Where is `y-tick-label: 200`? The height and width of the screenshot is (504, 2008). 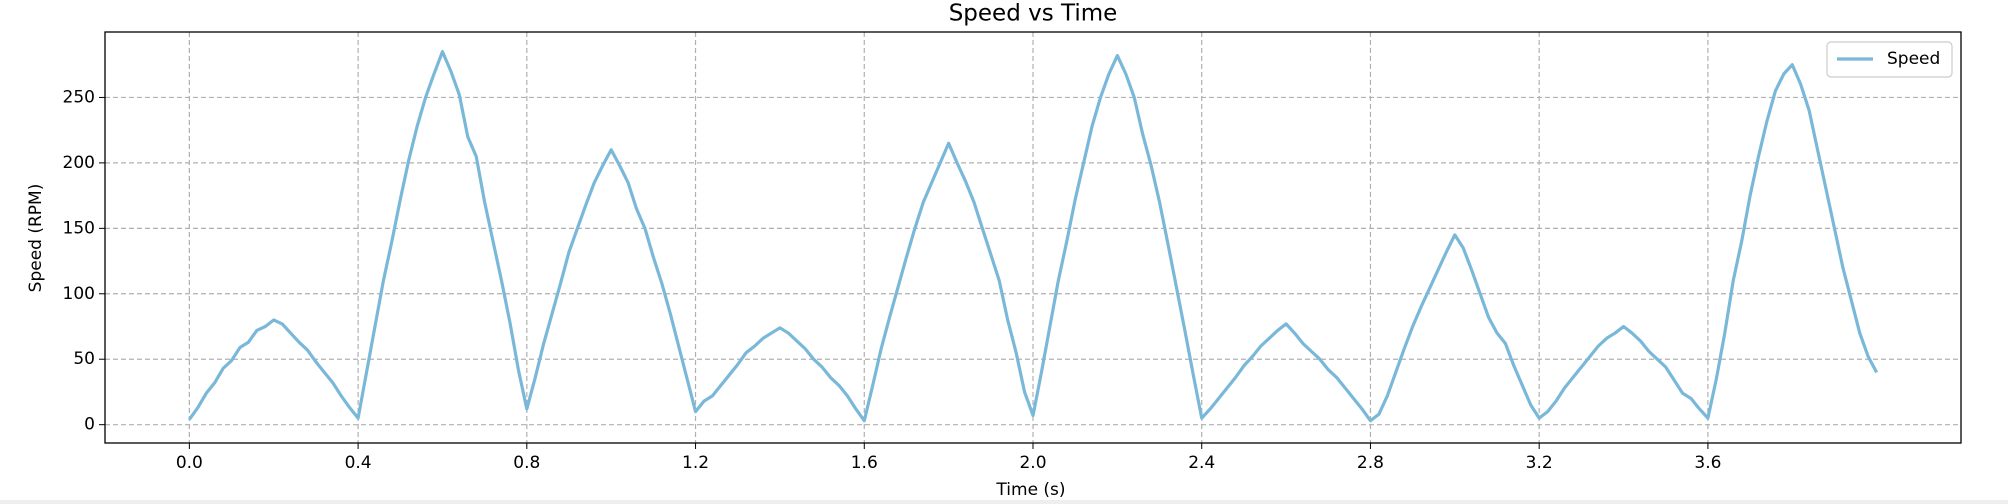 y-tick-label: 200 is located at coordinates (79, 163).